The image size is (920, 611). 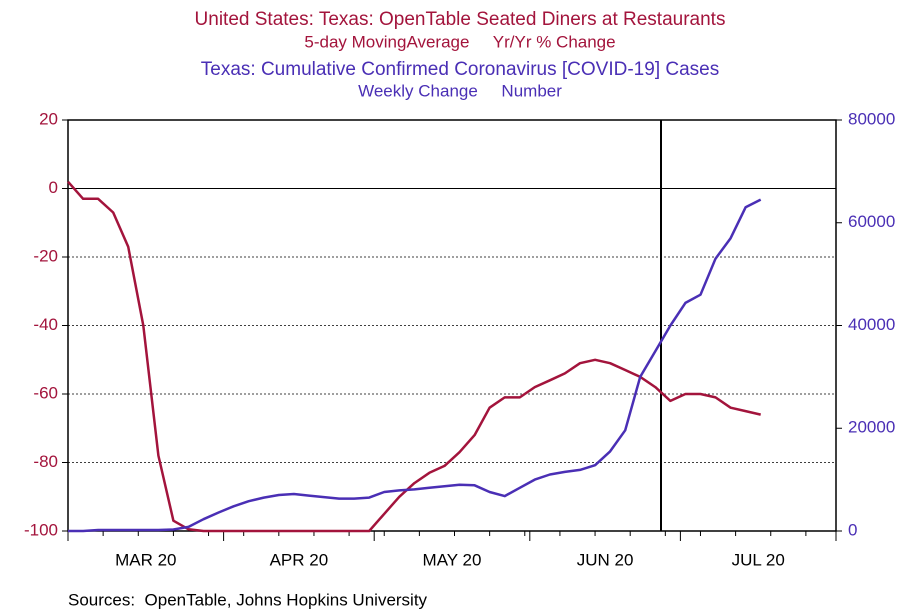 I want to click on y-tick-label: -60, so click(x=45, y=392).